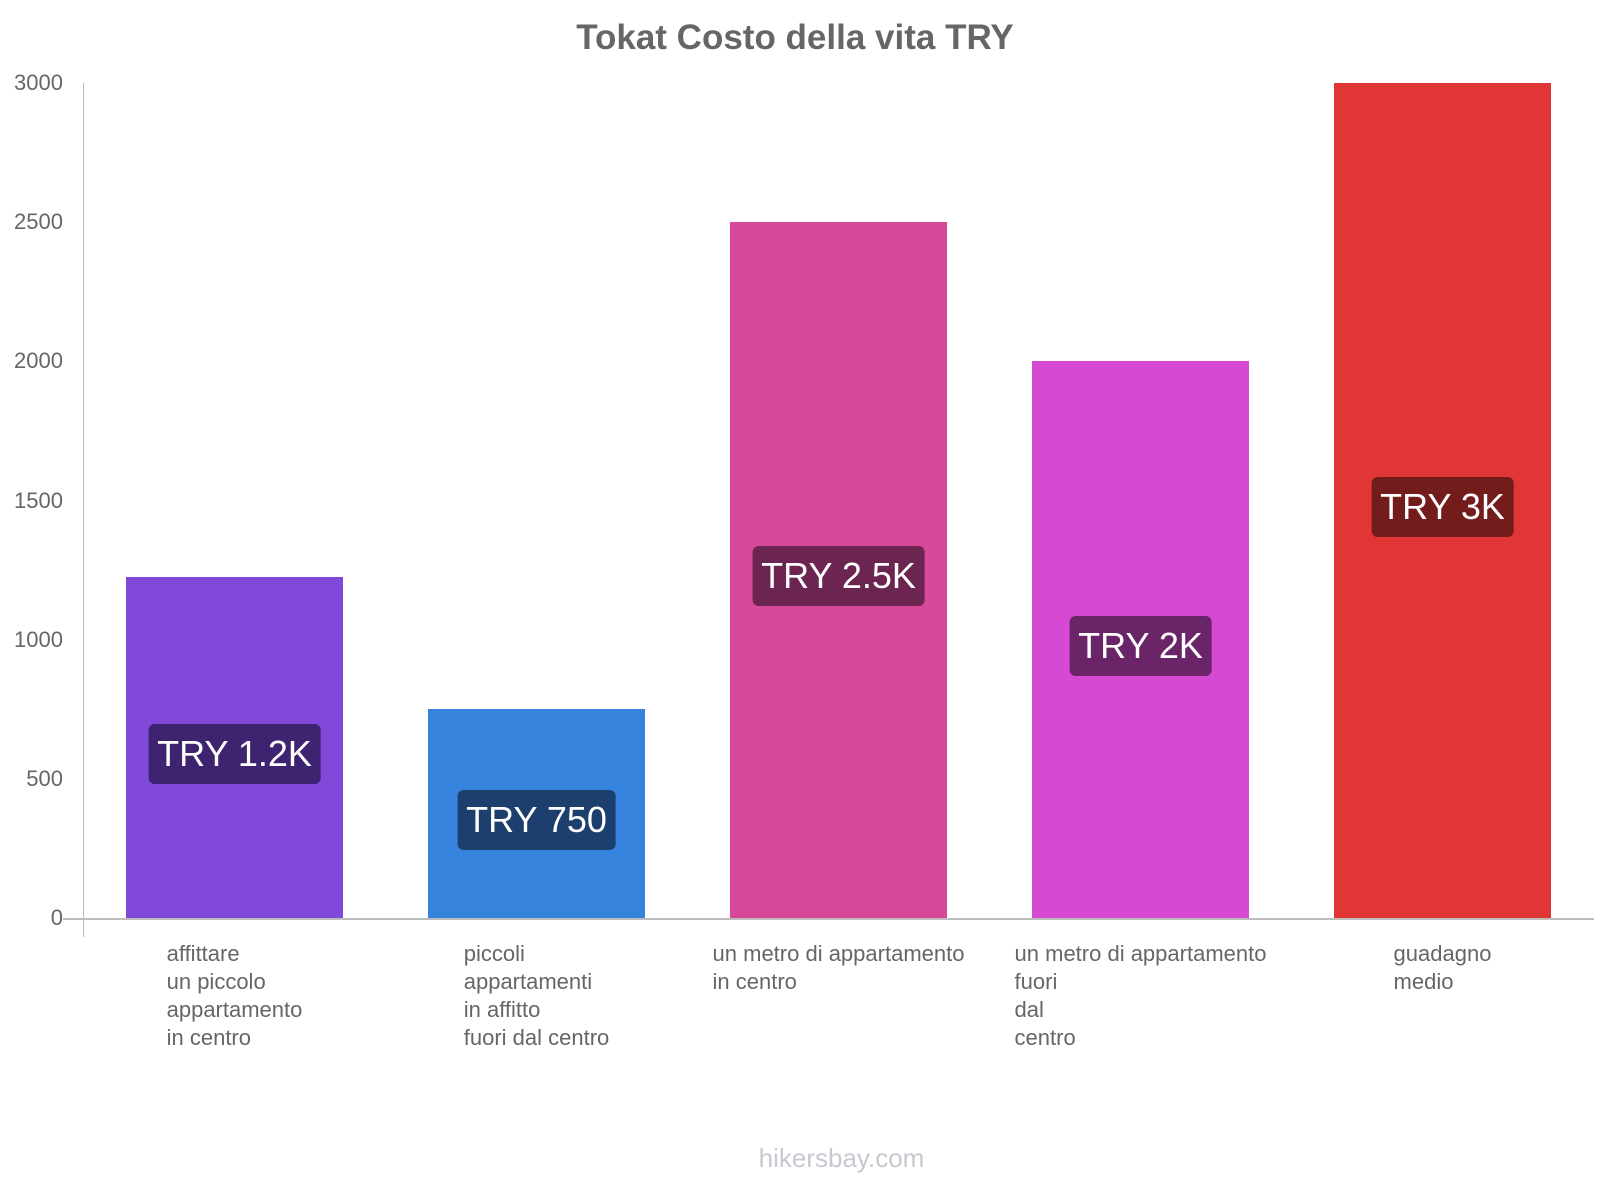  I want to click on x-category-label-line: appartamento, so click(234, 1009).